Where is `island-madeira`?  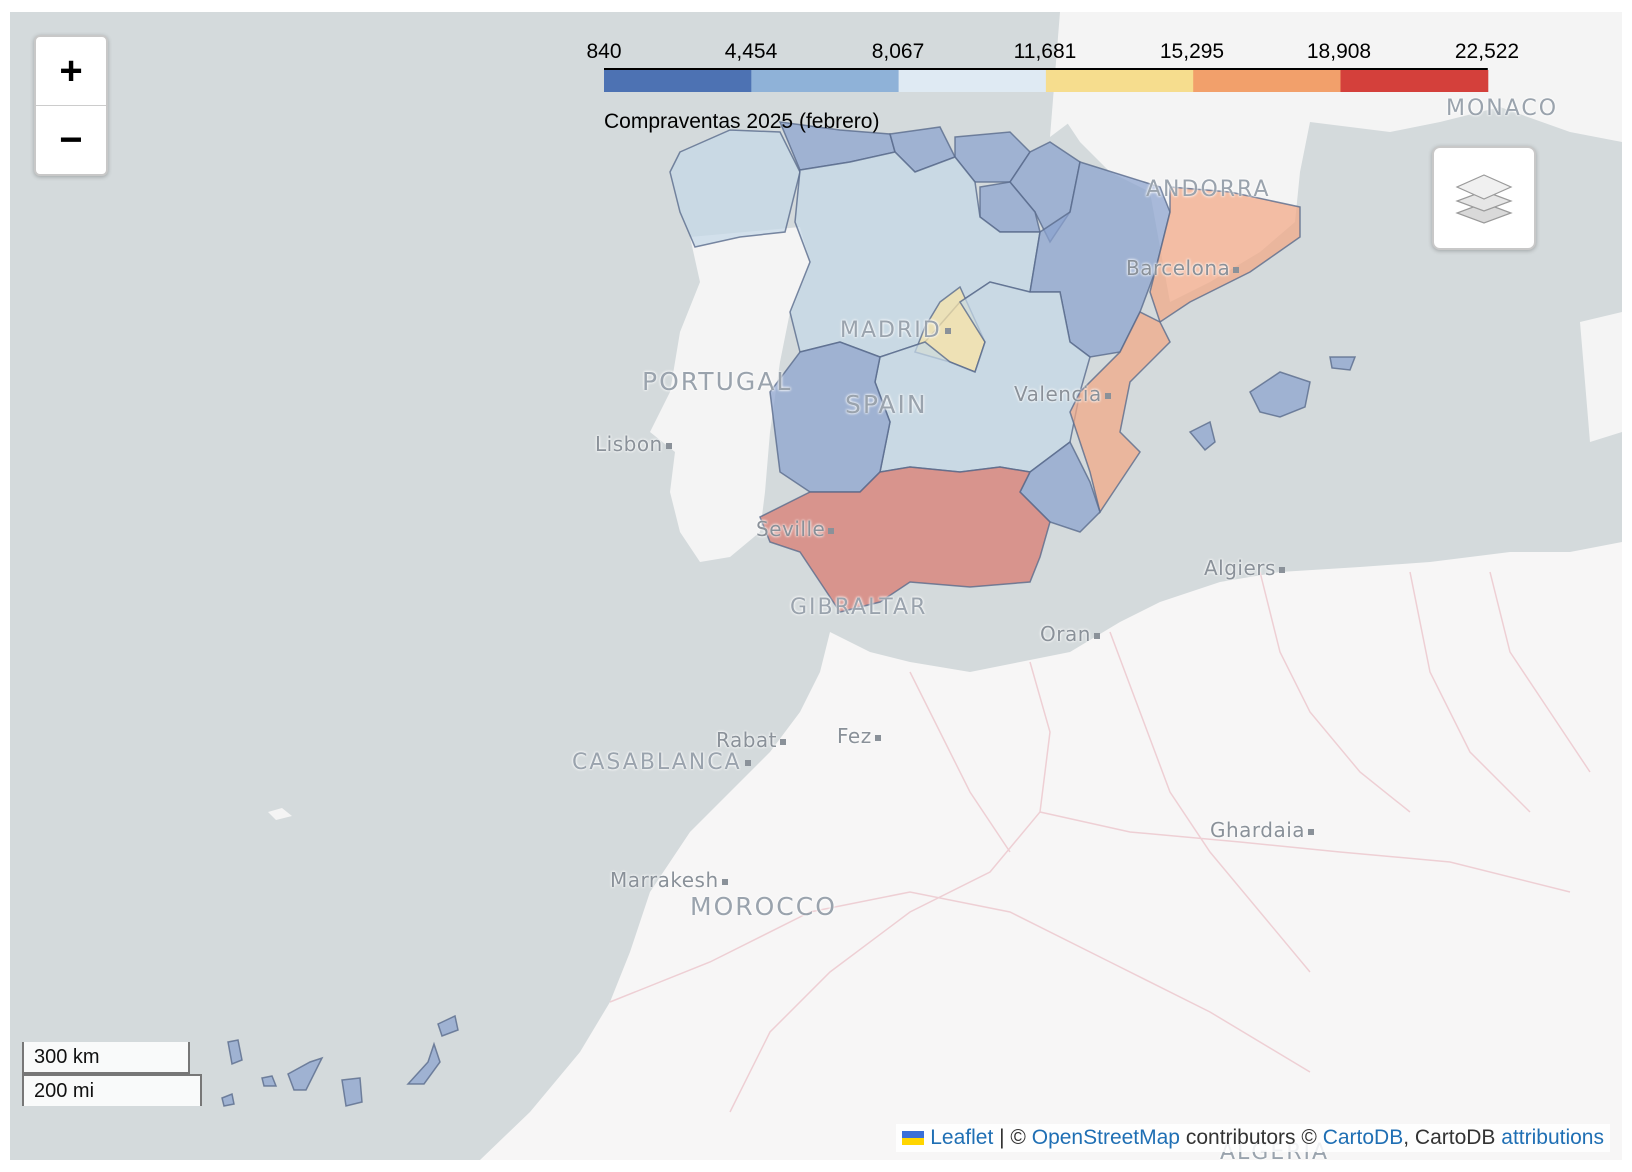 island-madeira is located at coordinates (280, 814).